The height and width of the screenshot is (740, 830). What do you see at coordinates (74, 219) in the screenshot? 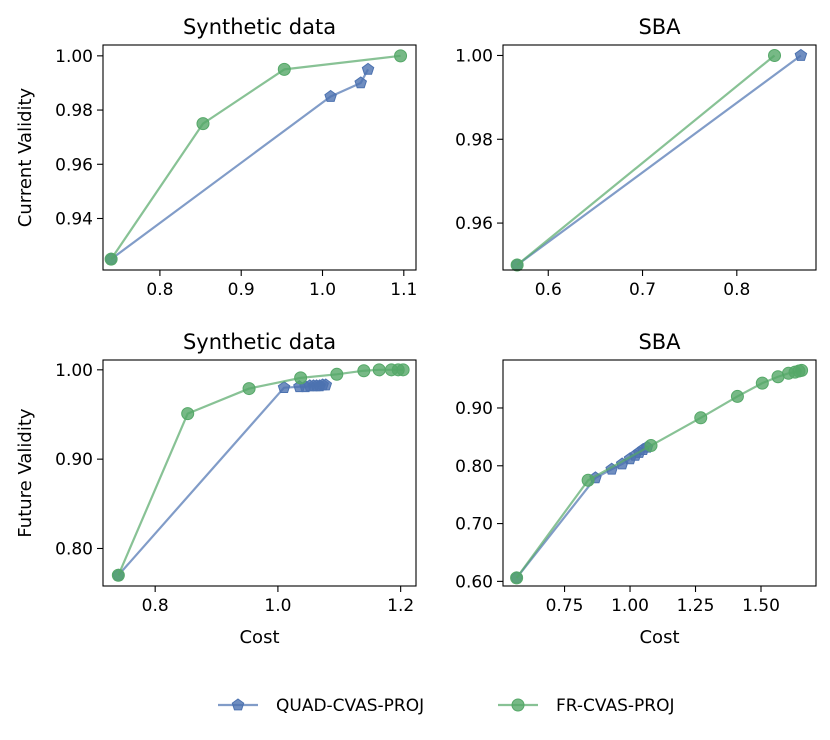
I see `y-tick-label: 0.94` at bounding box center [74, 219].